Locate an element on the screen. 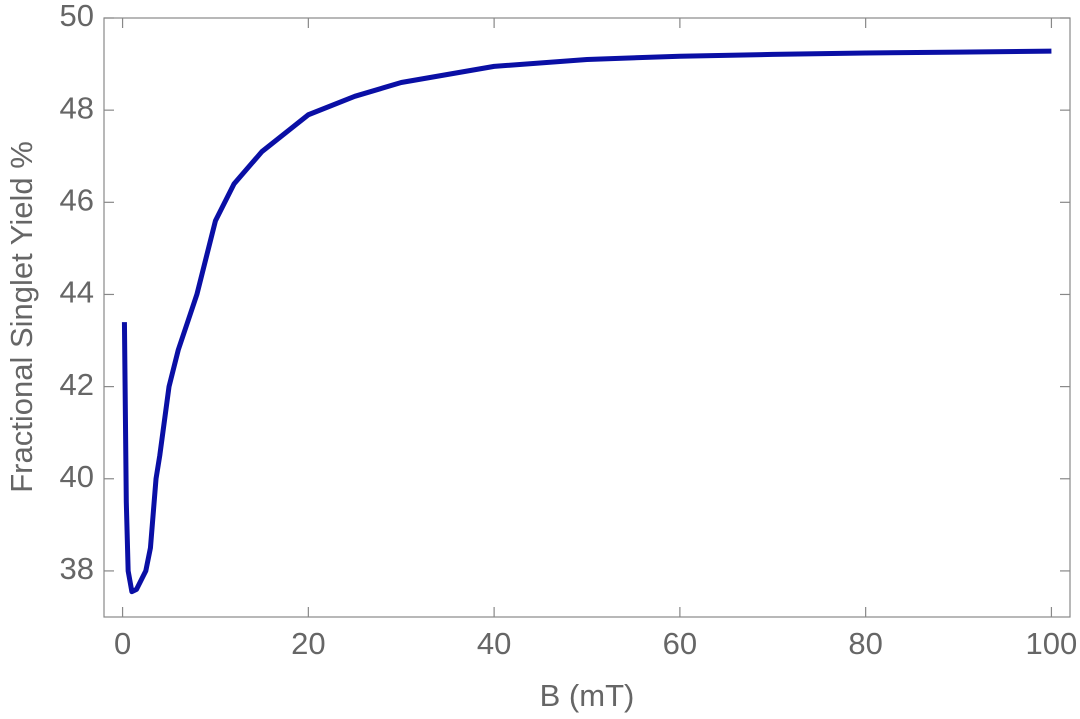 This screenshot has height=719, width=1080. y-tick-label: 40 is located at coordinates (77, 476).